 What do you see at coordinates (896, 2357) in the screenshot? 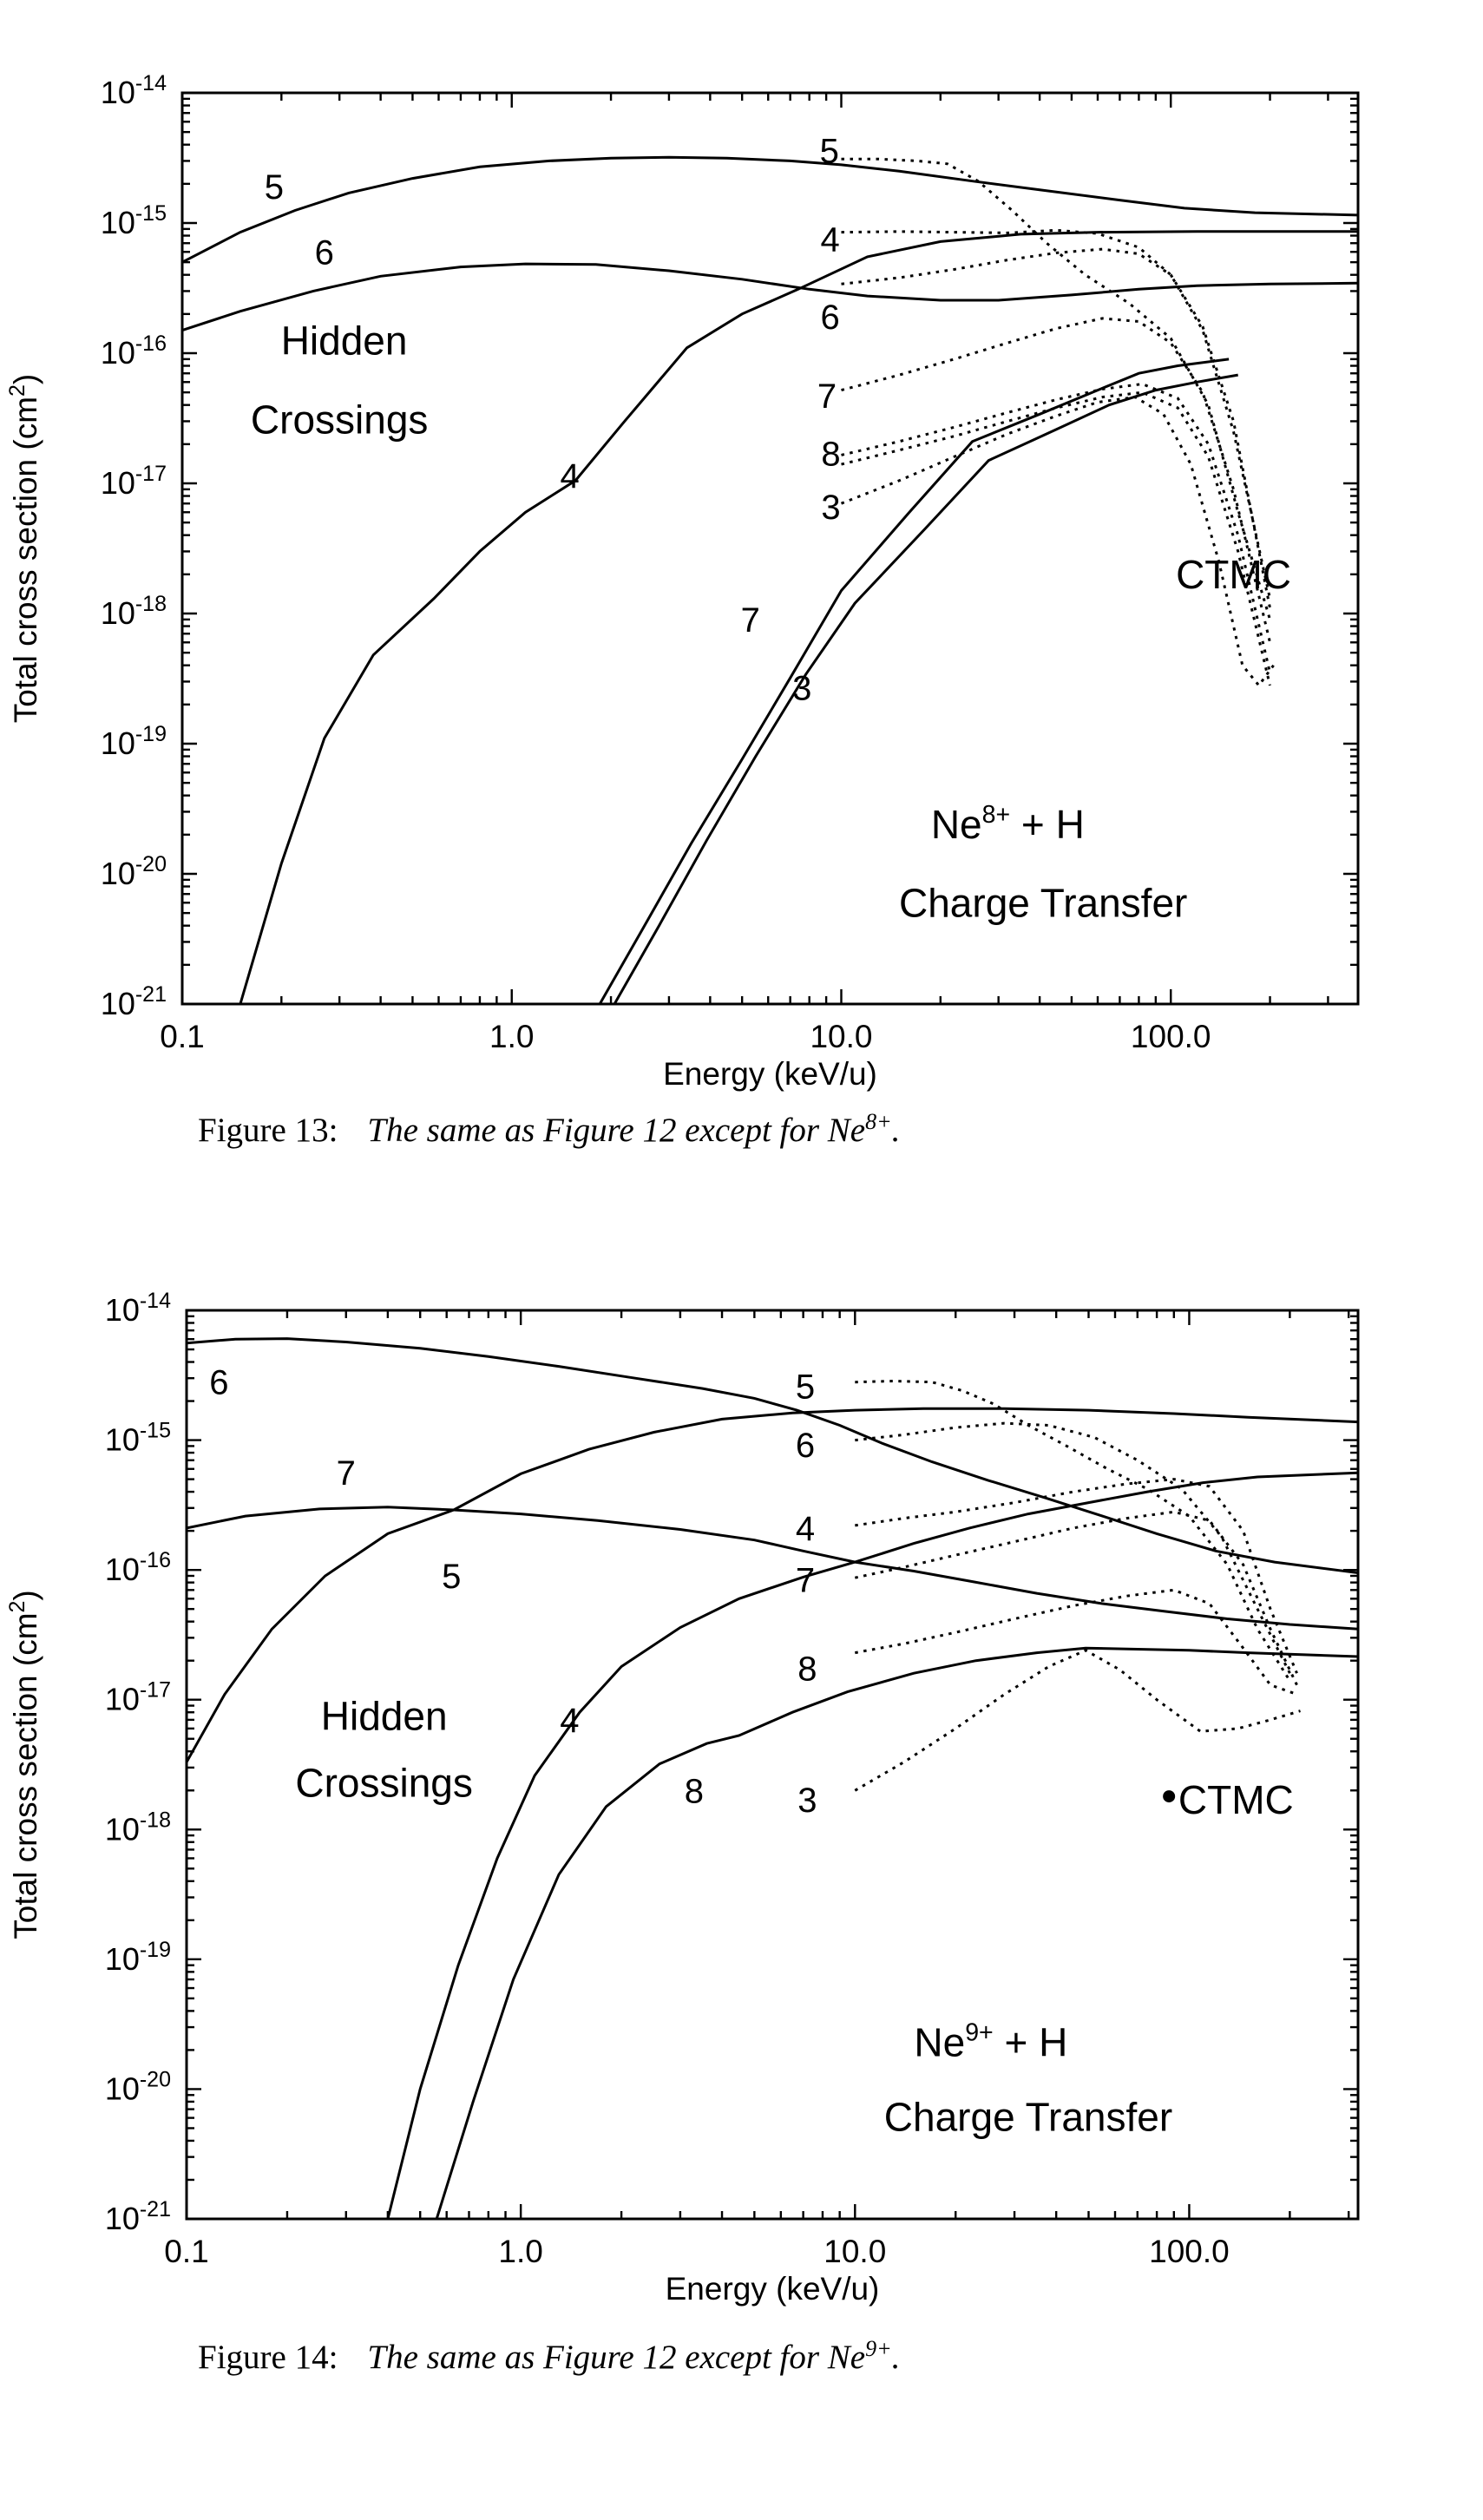
I see `figure-14-caption-period: .` at bounding box center [896, 2357].